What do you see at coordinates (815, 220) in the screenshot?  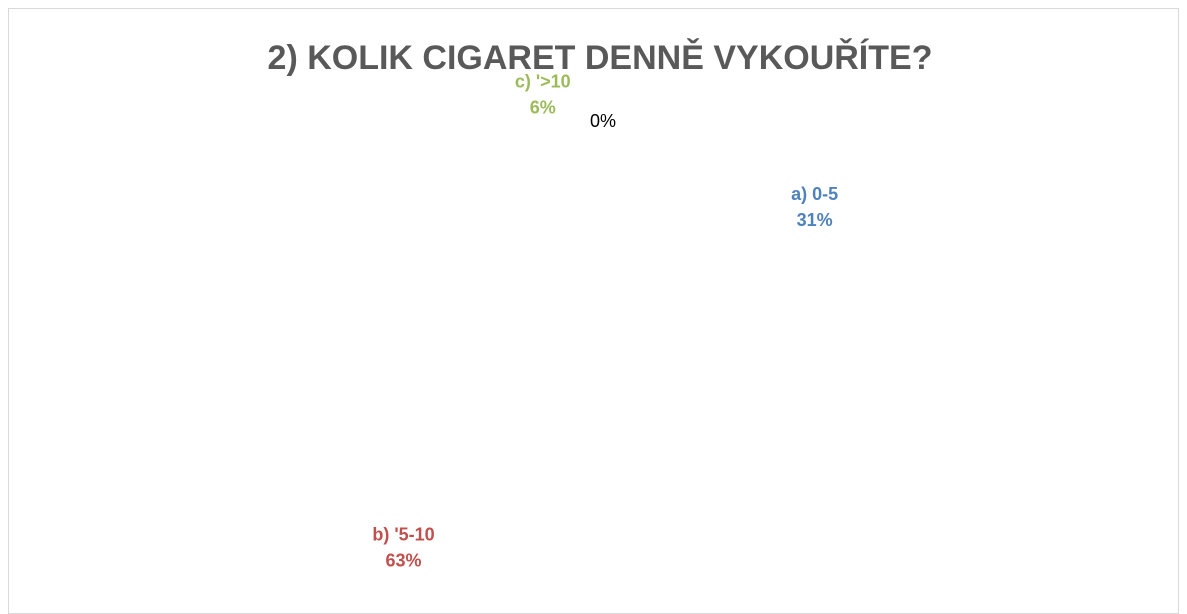 I see `slice-label-value: 31%` at bounding box center [815, 220].